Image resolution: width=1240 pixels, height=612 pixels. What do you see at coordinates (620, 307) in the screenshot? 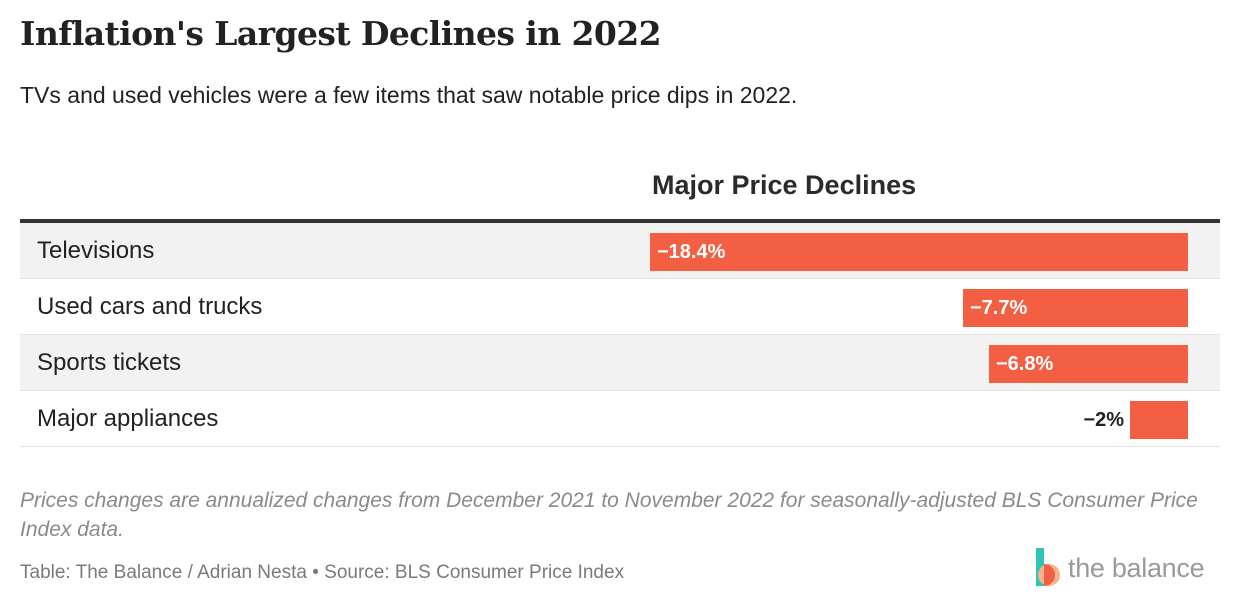
I see `table-row: Used cars and trucks −7.7%` at bounding box center [620, 307].